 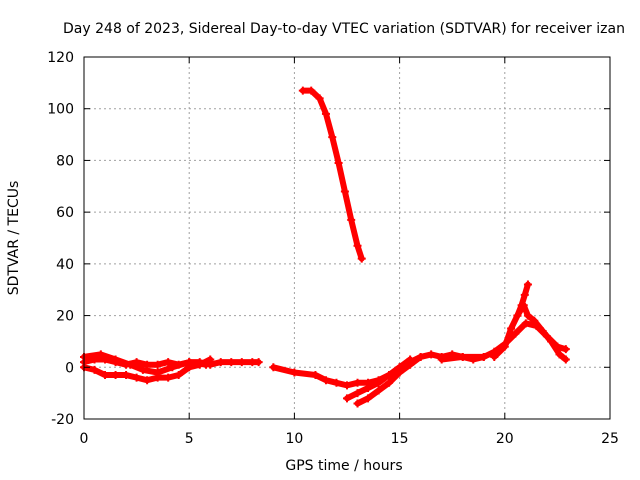 What do you see at coordinates (400, 439) in the screenshot?
I see `x-tick-label: 15` at bounding box center [400, 439].